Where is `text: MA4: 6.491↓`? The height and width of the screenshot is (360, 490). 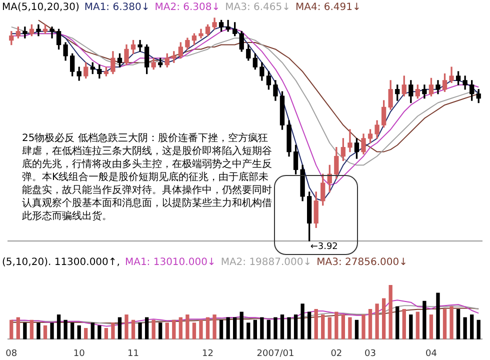 text: MA4: 6.491↓ is located at coordinates (328, 7).